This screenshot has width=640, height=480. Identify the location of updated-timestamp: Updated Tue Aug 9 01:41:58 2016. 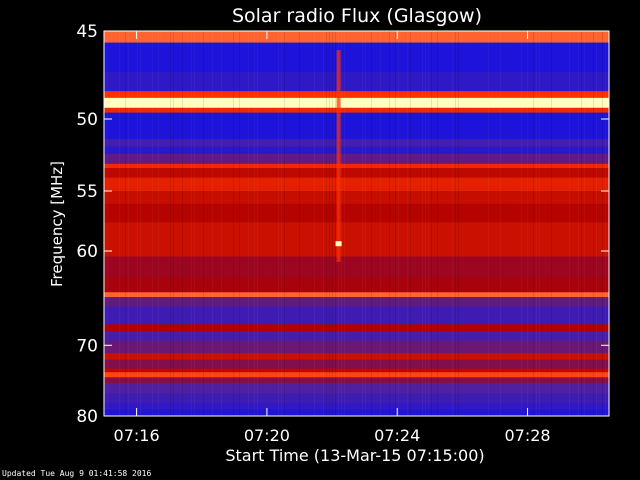
(77, 473).